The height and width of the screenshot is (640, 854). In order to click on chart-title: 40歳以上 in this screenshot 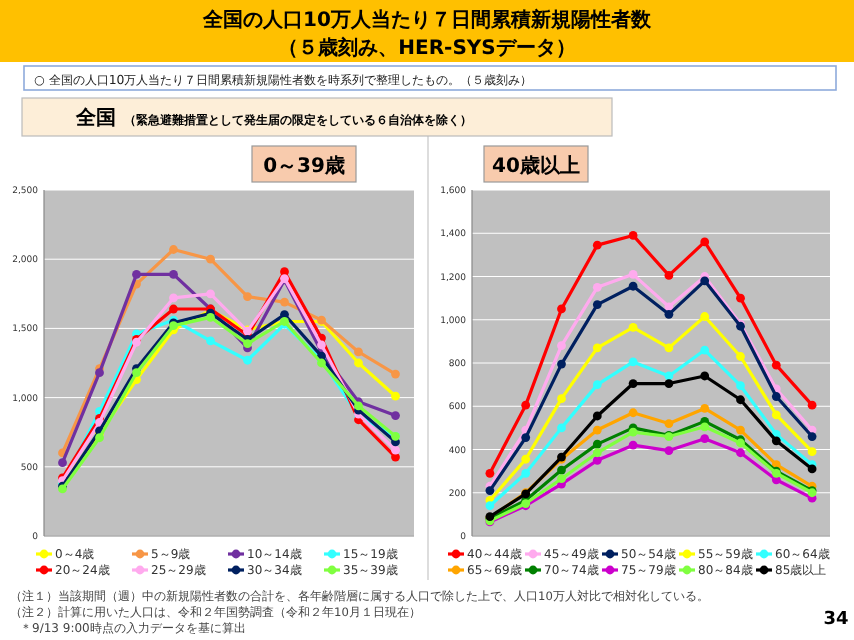, I will do `click(536, 166)`.